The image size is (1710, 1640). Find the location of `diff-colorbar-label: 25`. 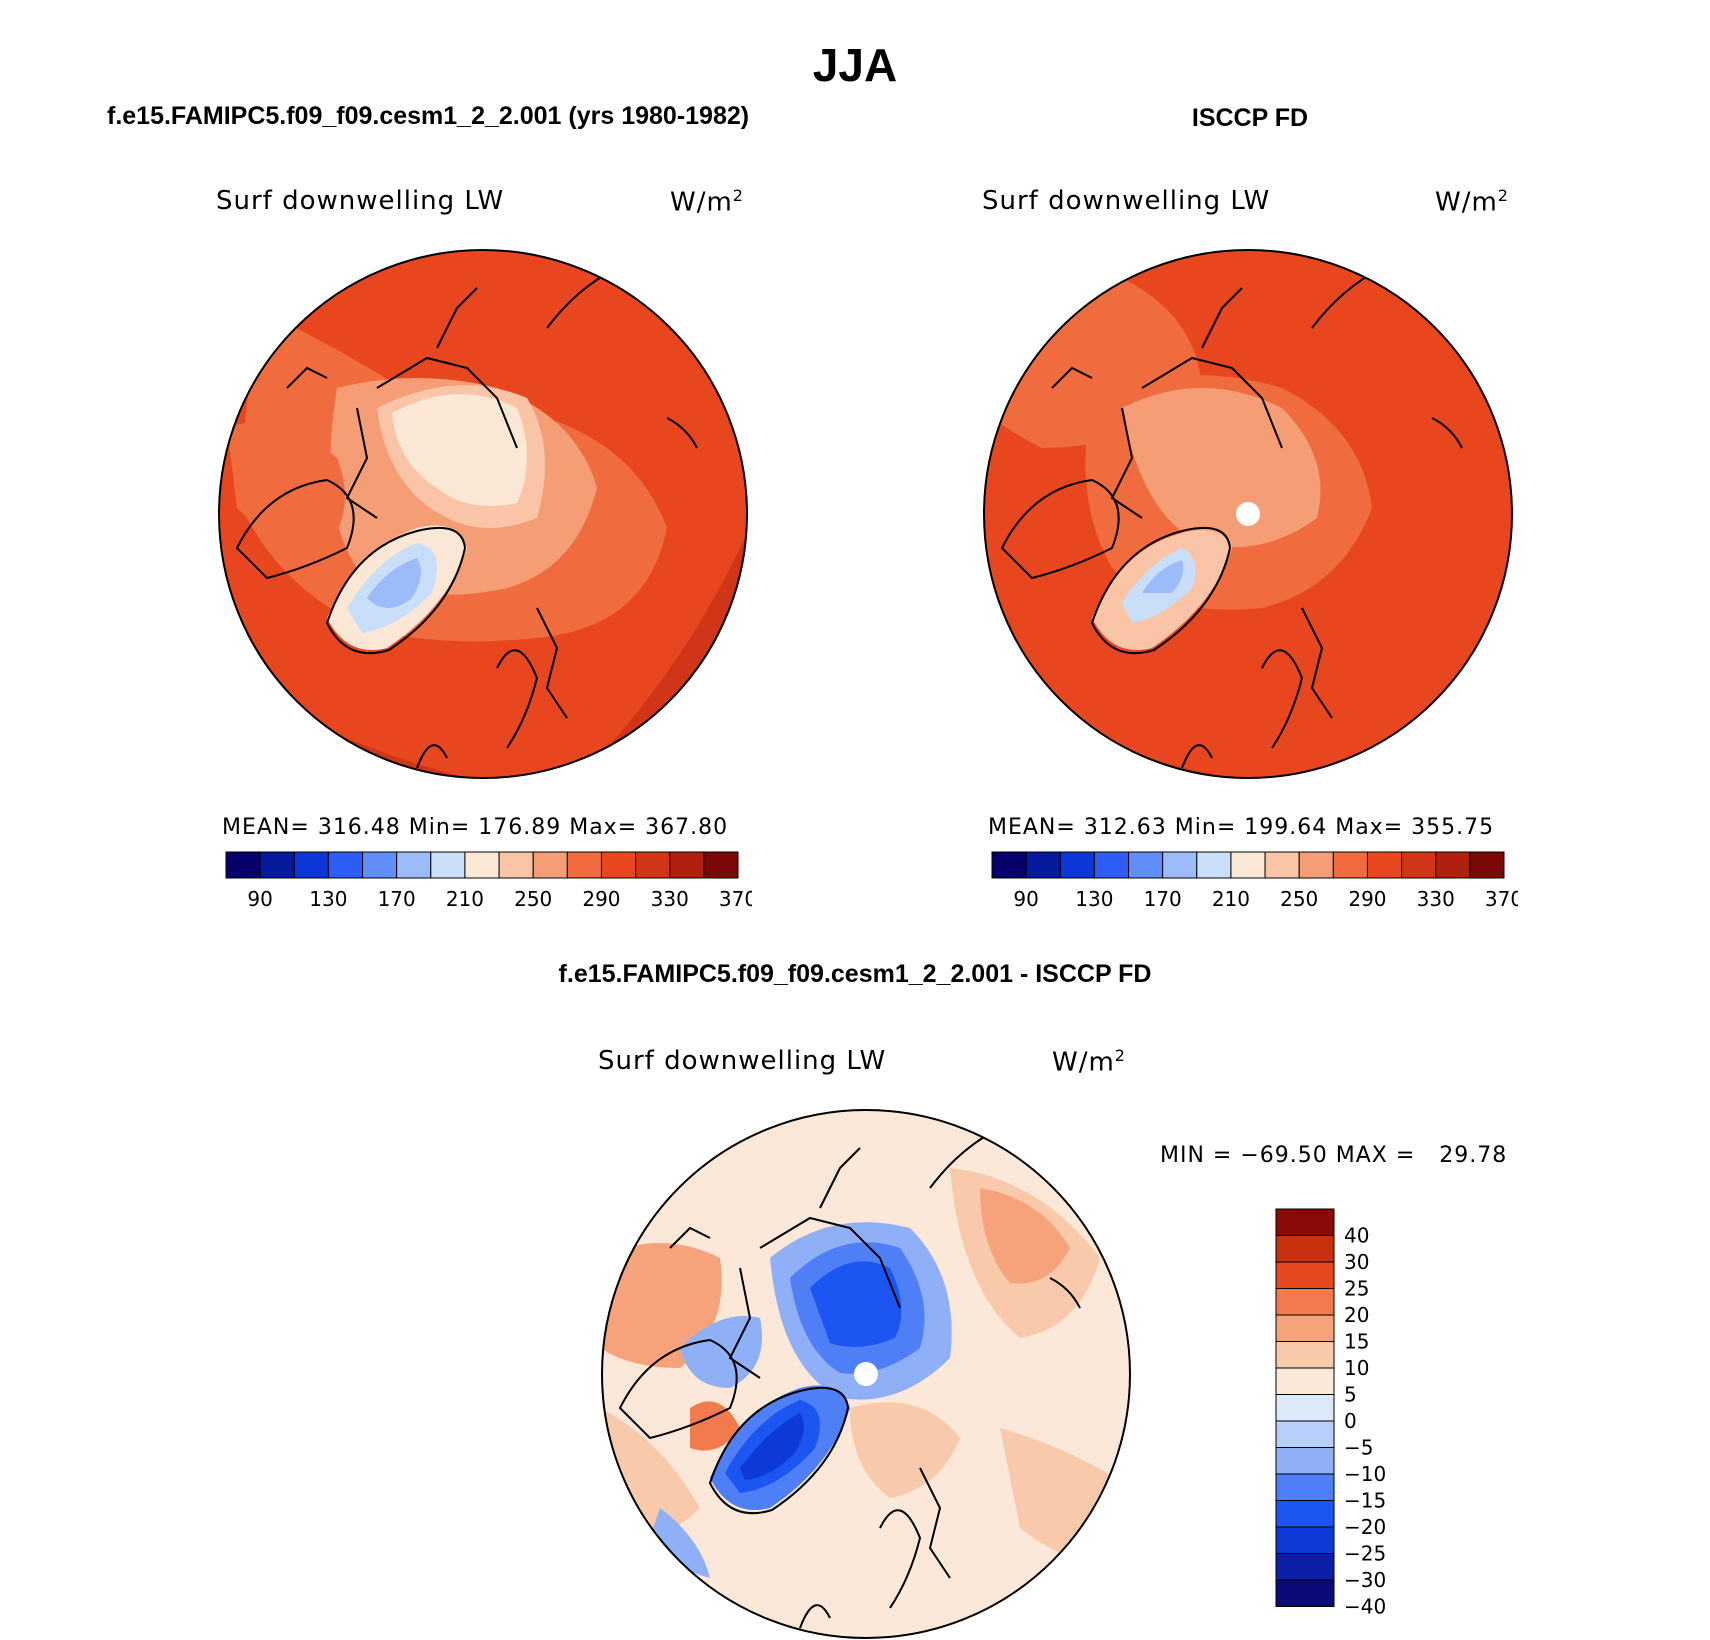

diff-colorbar-label: 25 is located at coordinates (1356, 1289).